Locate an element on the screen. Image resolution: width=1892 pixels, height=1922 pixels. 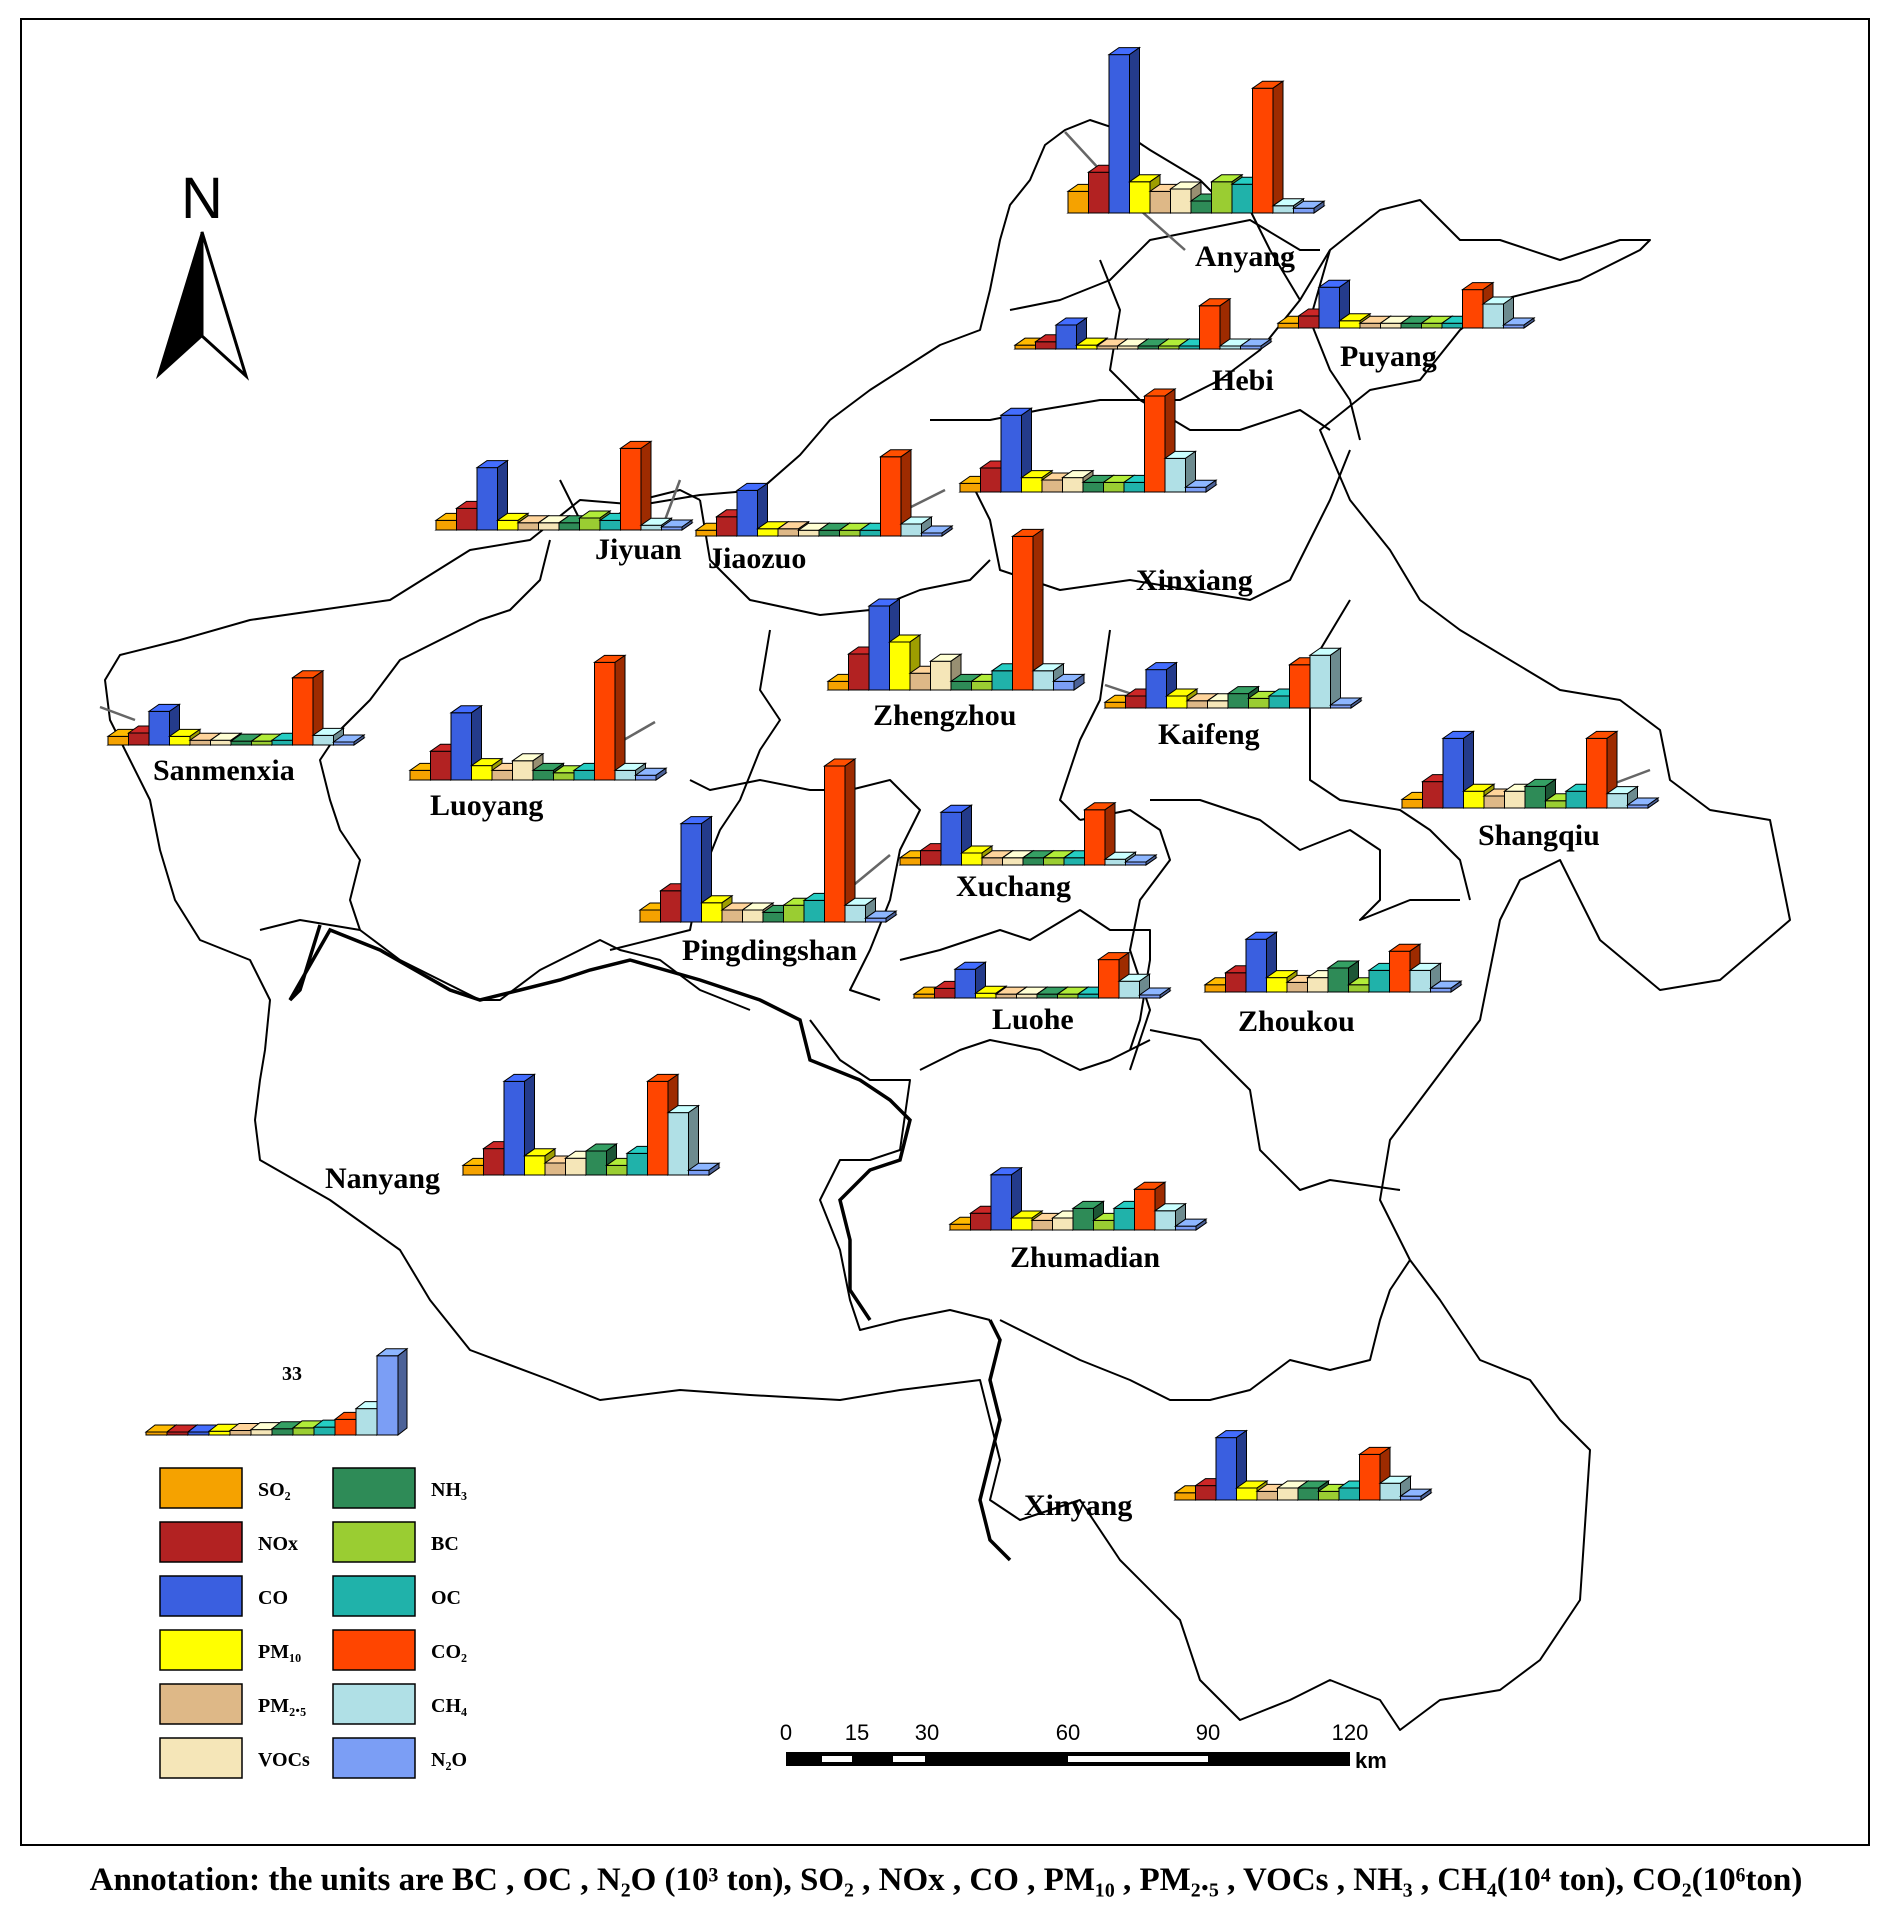
legend-item-co: CO is located at coordinates (223, 1596).